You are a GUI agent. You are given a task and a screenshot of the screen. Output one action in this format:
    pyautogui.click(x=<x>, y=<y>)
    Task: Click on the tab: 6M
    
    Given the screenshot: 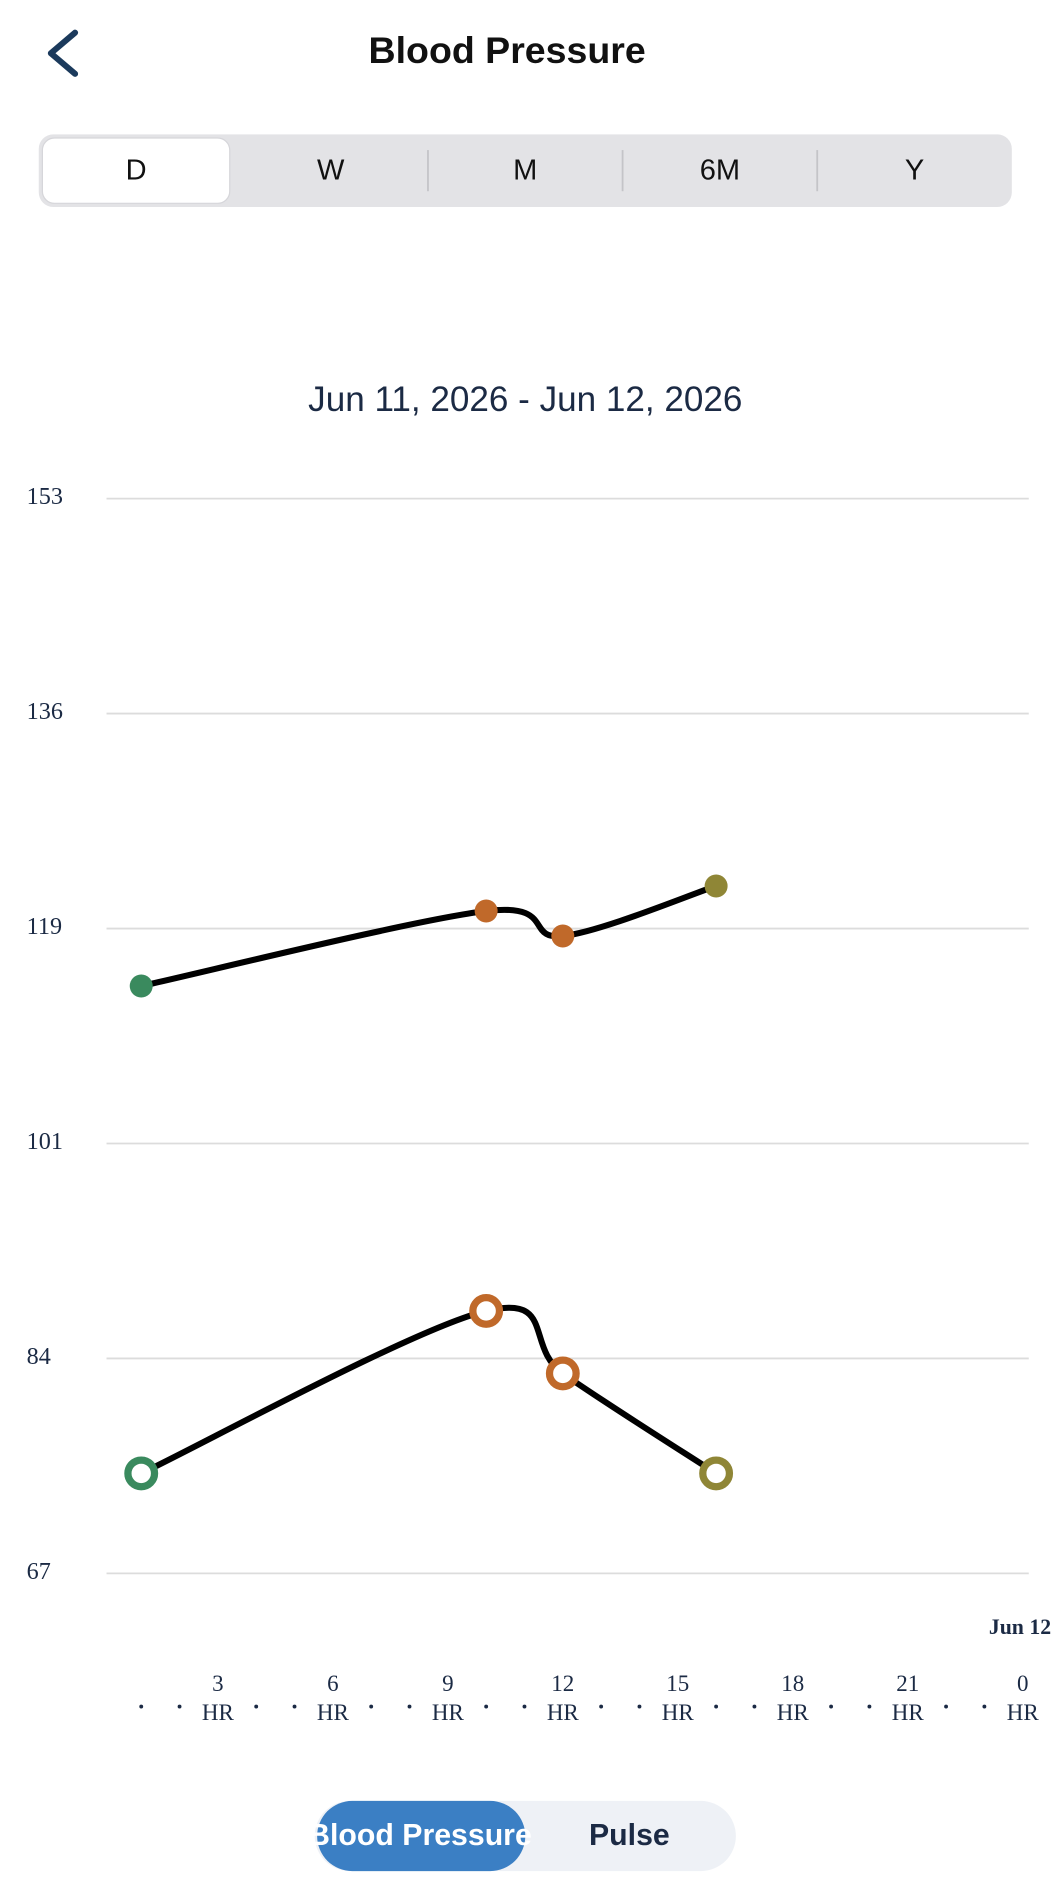 What is the action you would take?
    pyautogui.click(x=720, y=171)
    